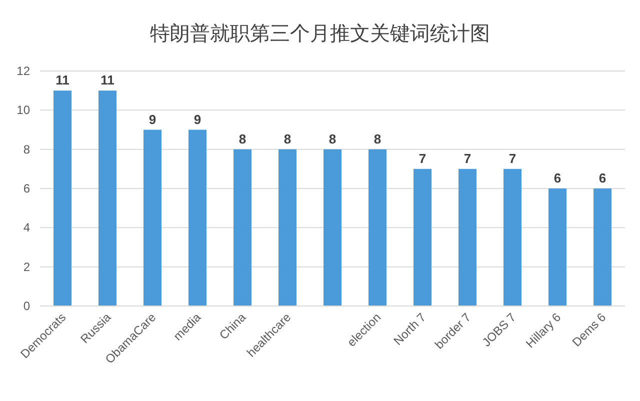 This screenshot has width=640, height=401. What do you see at coordinates (320, 33) in the screenshot?
I see `chart-title: 特朗普就职第三个月推文关键词统计图` at bounding box center [320, 33].